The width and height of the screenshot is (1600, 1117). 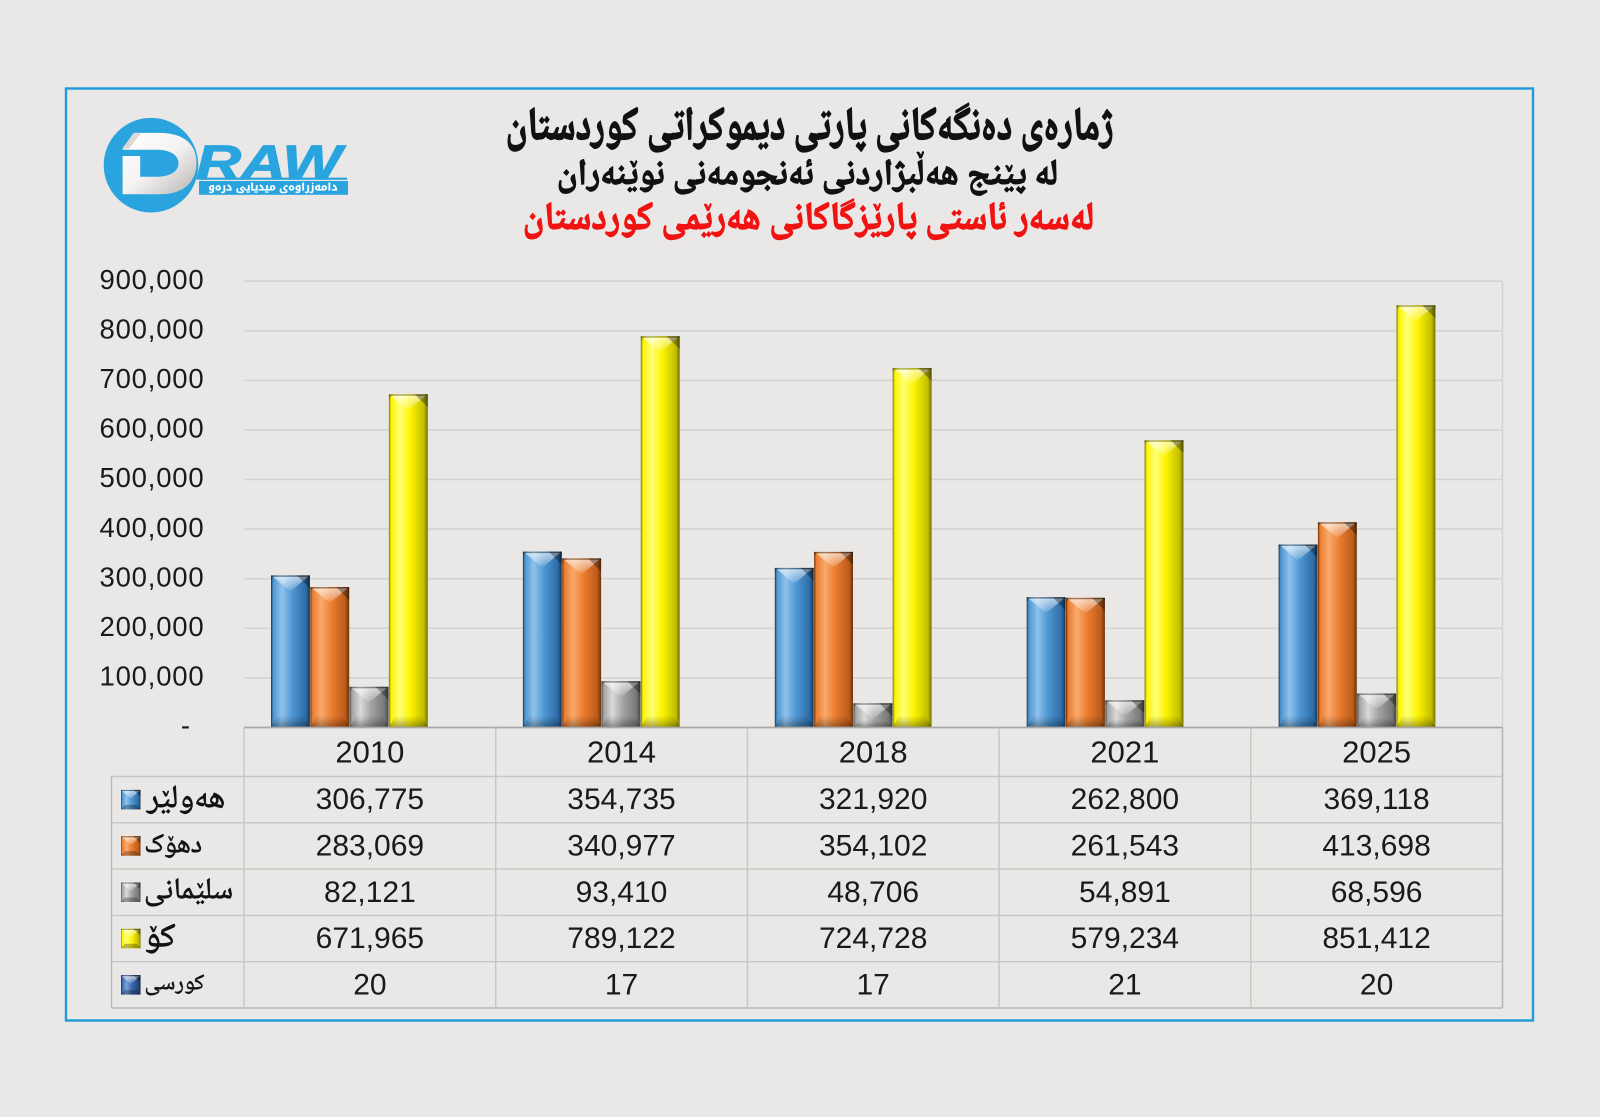 What do you see at coordinates (151, 576) in the screenshot?
I see `svg-text: 300,000` at bounding box center [151, 576].